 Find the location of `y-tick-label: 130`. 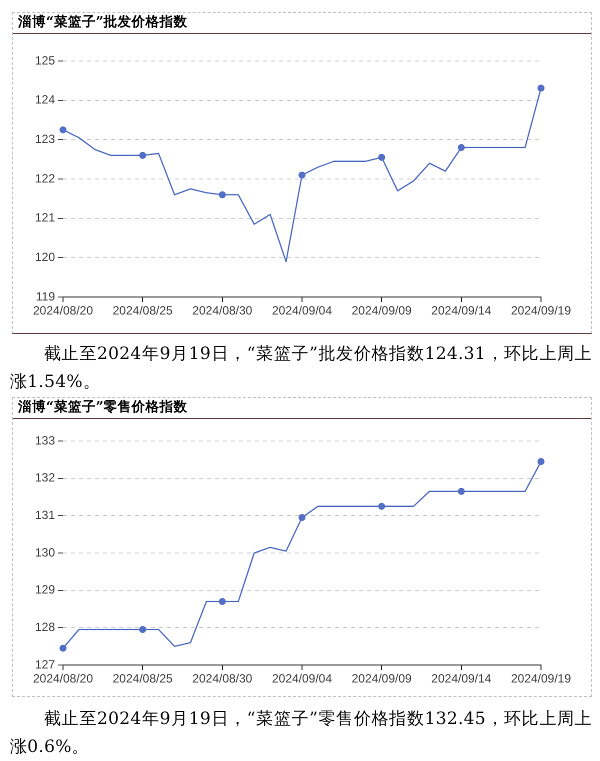

y-tick-label: 130 is located at coordinates (45, 552).